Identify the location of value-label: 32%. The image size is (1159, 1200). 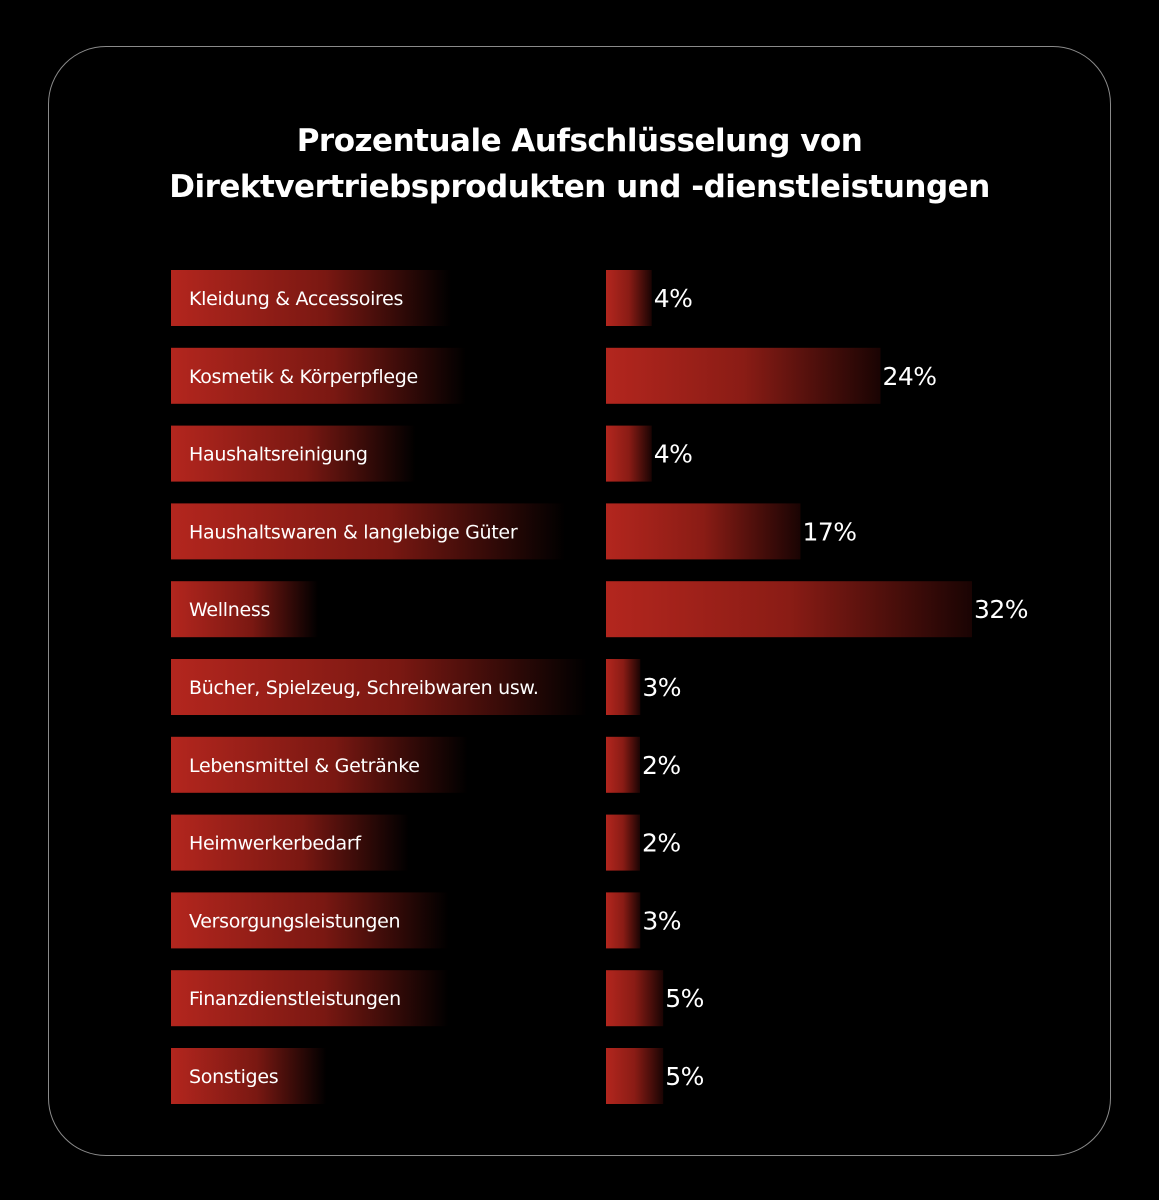
(1001, 609).